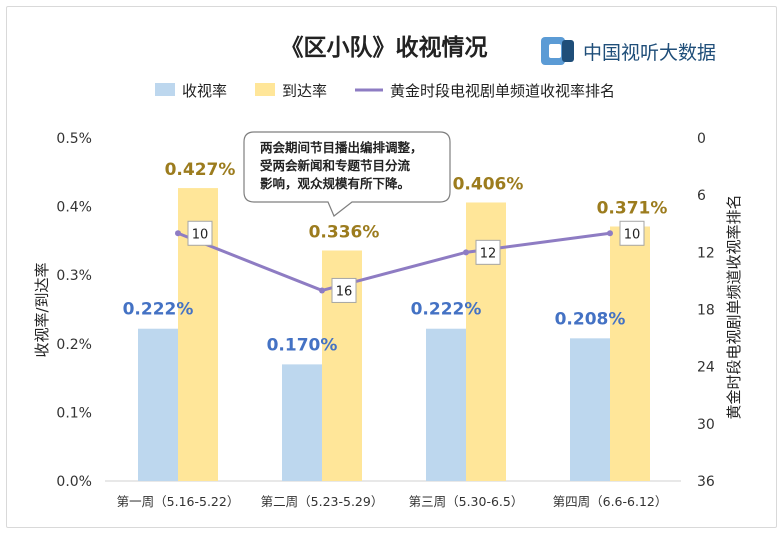 The height and width of the screenshot is (534, 783). Describe the element at coordinates (632, 208) in the screenshot. I see `data-label-reach-rate: 0.371%` at that location.